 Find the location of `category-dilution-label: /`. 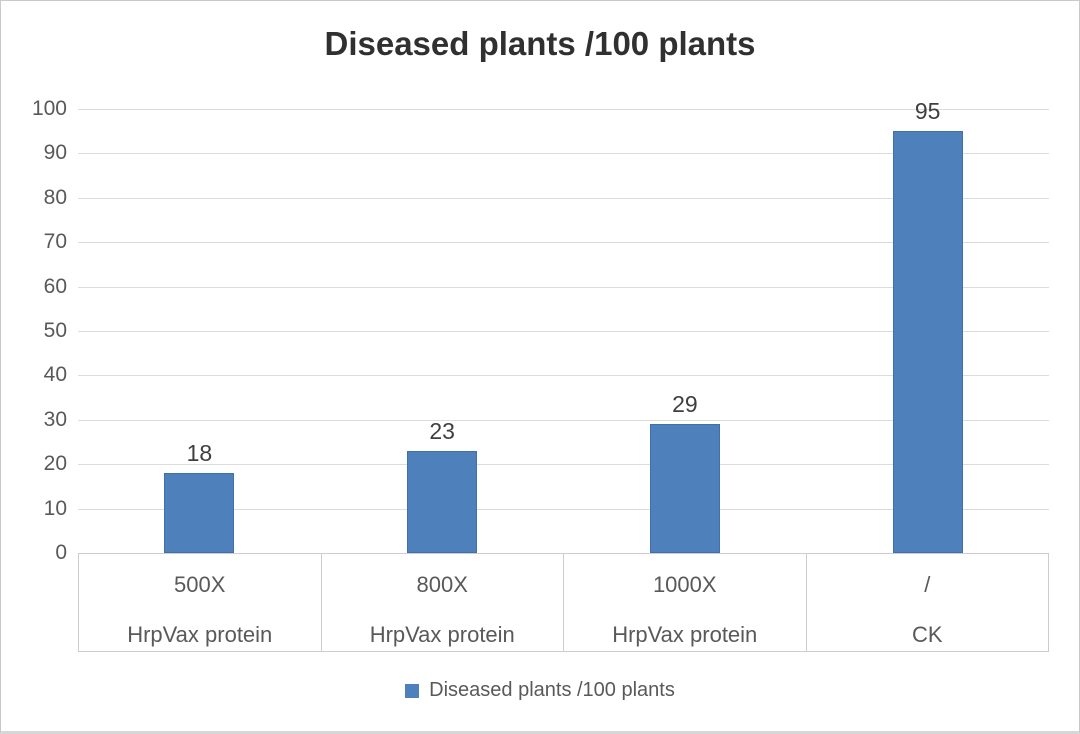

category-dilution-label: / is located at coordinates (927, 584).